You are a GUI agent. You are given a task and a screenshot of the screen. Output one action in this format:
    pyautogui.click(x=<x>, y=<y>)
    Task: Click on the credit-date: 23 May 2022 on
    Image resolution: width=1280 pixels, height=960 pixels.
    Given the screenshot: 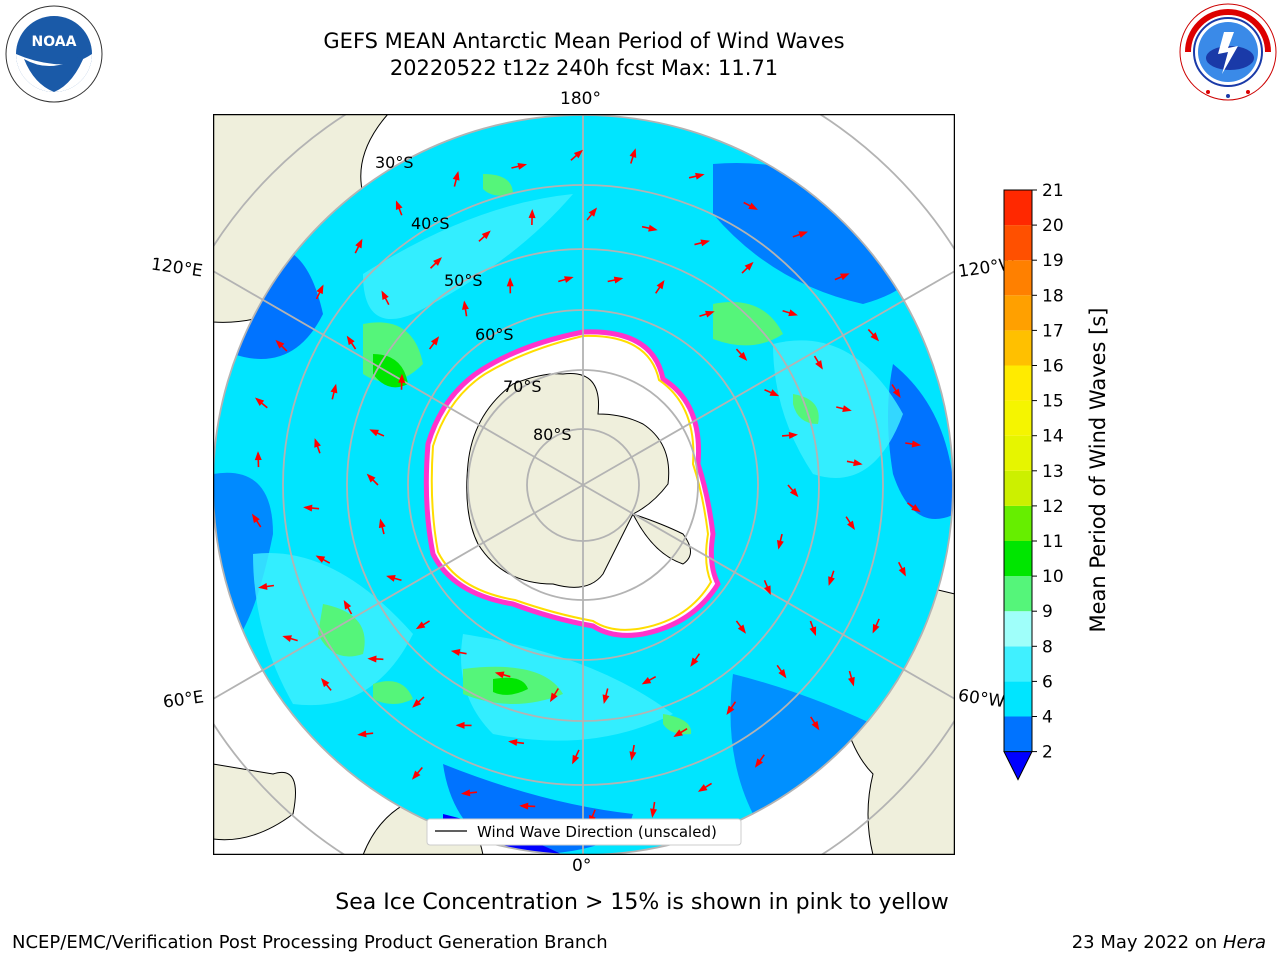 What is the action you would take?
    pyautogui.click(x=1147, y=942)
    